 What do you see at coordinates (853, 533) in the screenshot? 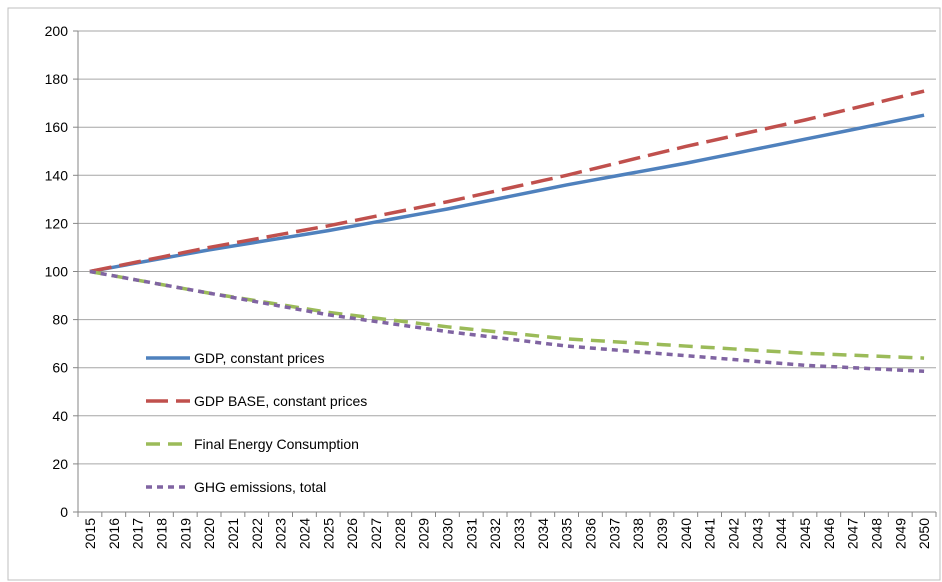
I see `x-tick-label: 2047` at bounding box center [853, 533].